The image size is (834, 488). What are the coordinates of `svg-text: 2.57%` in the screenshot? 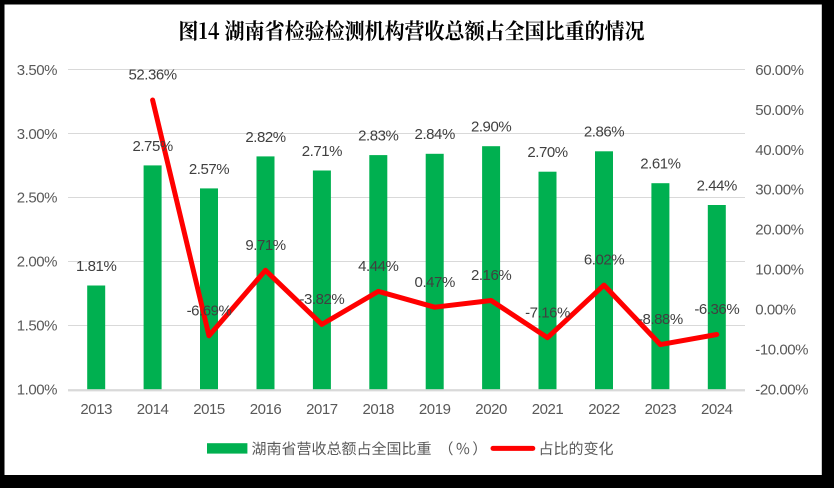 It's located at (209, 169).